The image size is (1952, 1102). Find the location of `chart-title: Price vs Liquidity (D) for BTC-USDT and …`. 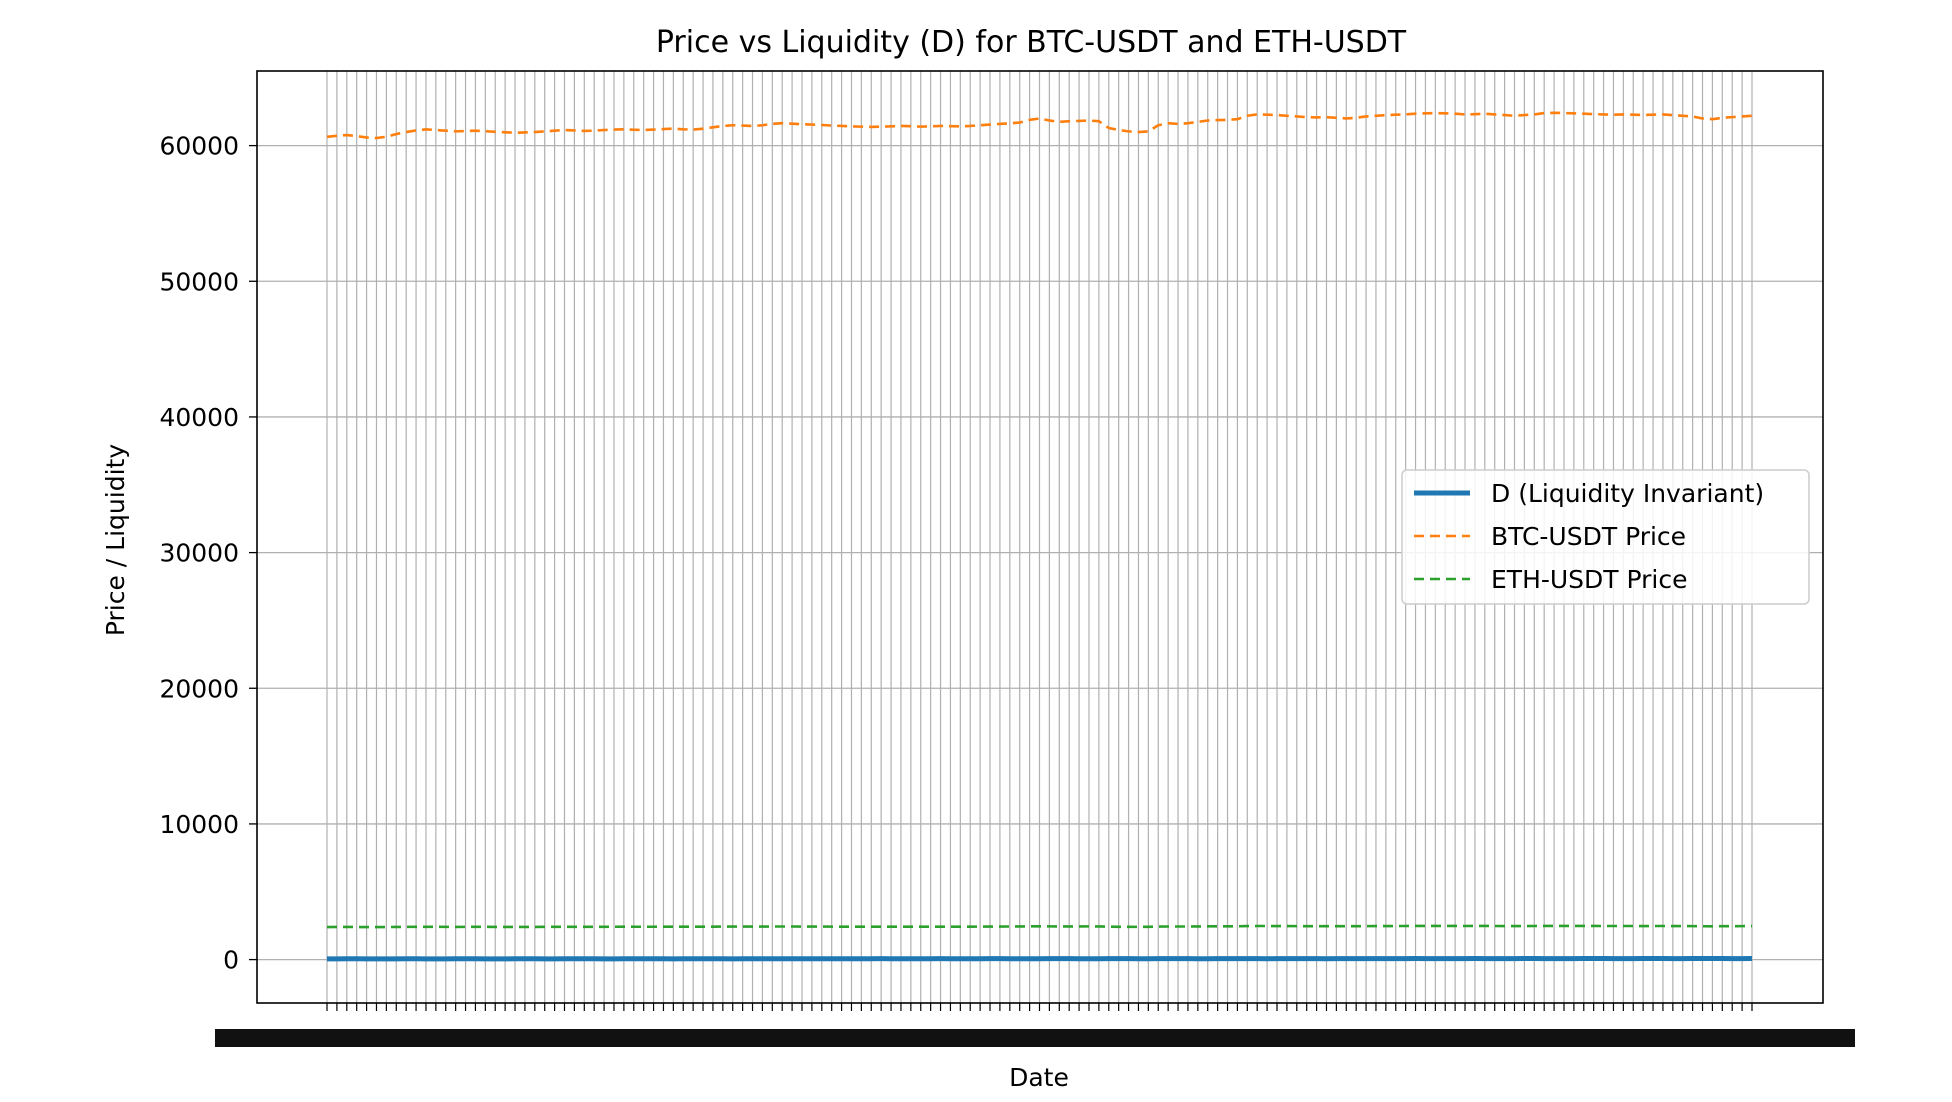

chart-title: Price vs Liquidity (D) for BTC-USDT and … is located at coordinates (1031, 42).